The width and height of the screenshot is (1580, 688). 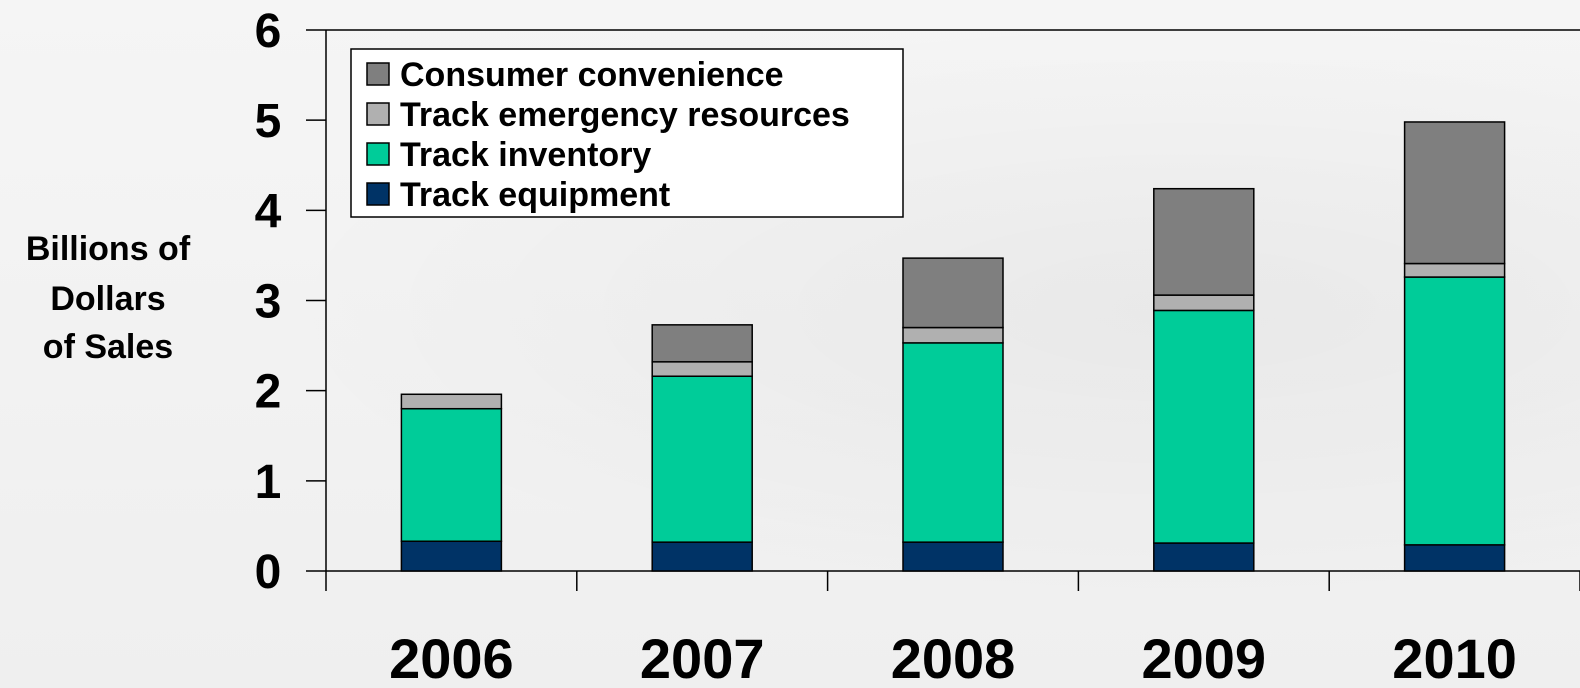 I want to click on legend-swatch-track-equipment, so click(x=378, y=194).